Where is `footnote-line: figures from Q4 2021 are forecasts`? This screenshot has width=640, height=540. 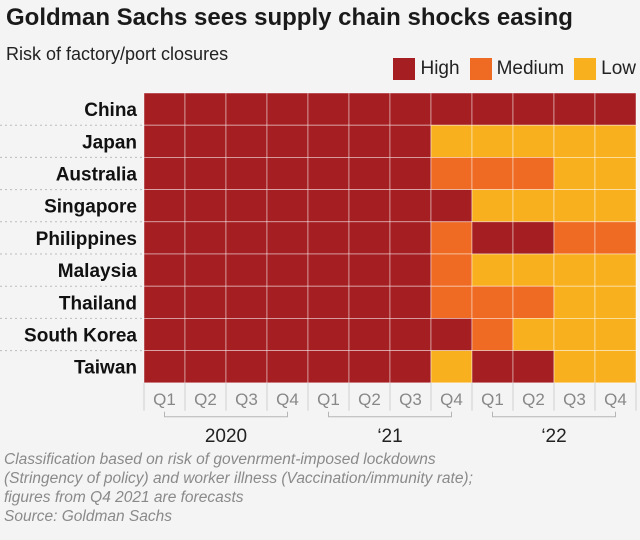
footnote-line: figures from Q4 2021 are forecasts is located at coordinates (124, 497).